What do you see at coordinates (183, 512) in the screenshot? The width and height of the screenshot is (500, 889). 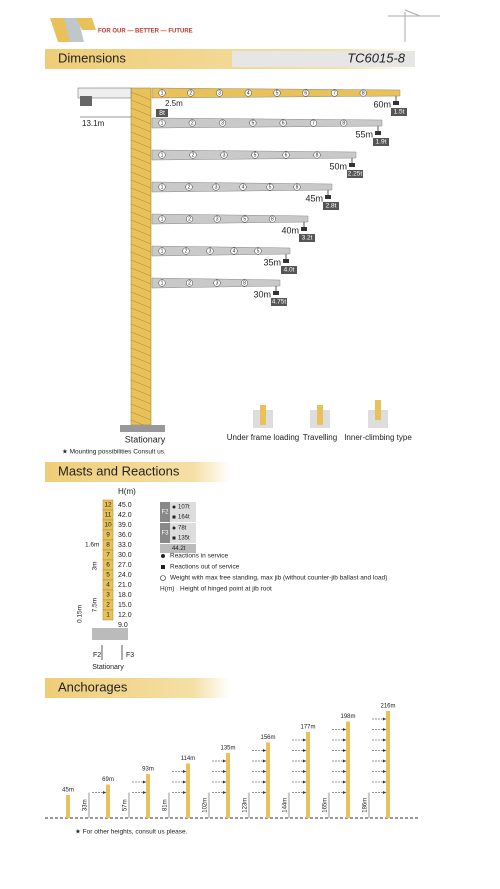 I see `value-cell` at bounding box center [183, 512].